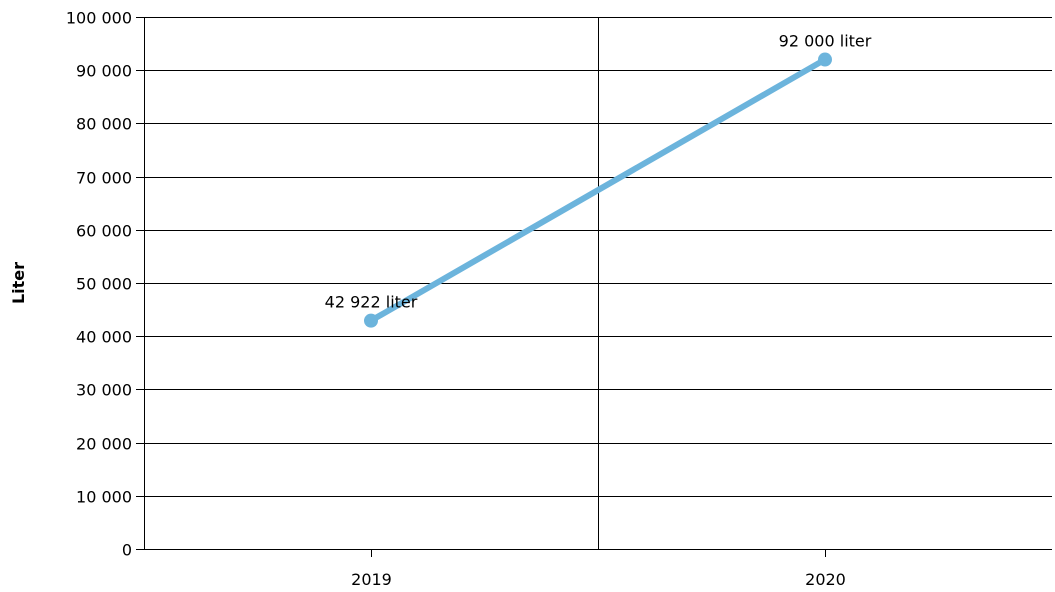 The image size is (1055, 592). Describe the element at coordinates (104, 444) in the screenshot. I see `y-tick-label: 20 000` at that location.